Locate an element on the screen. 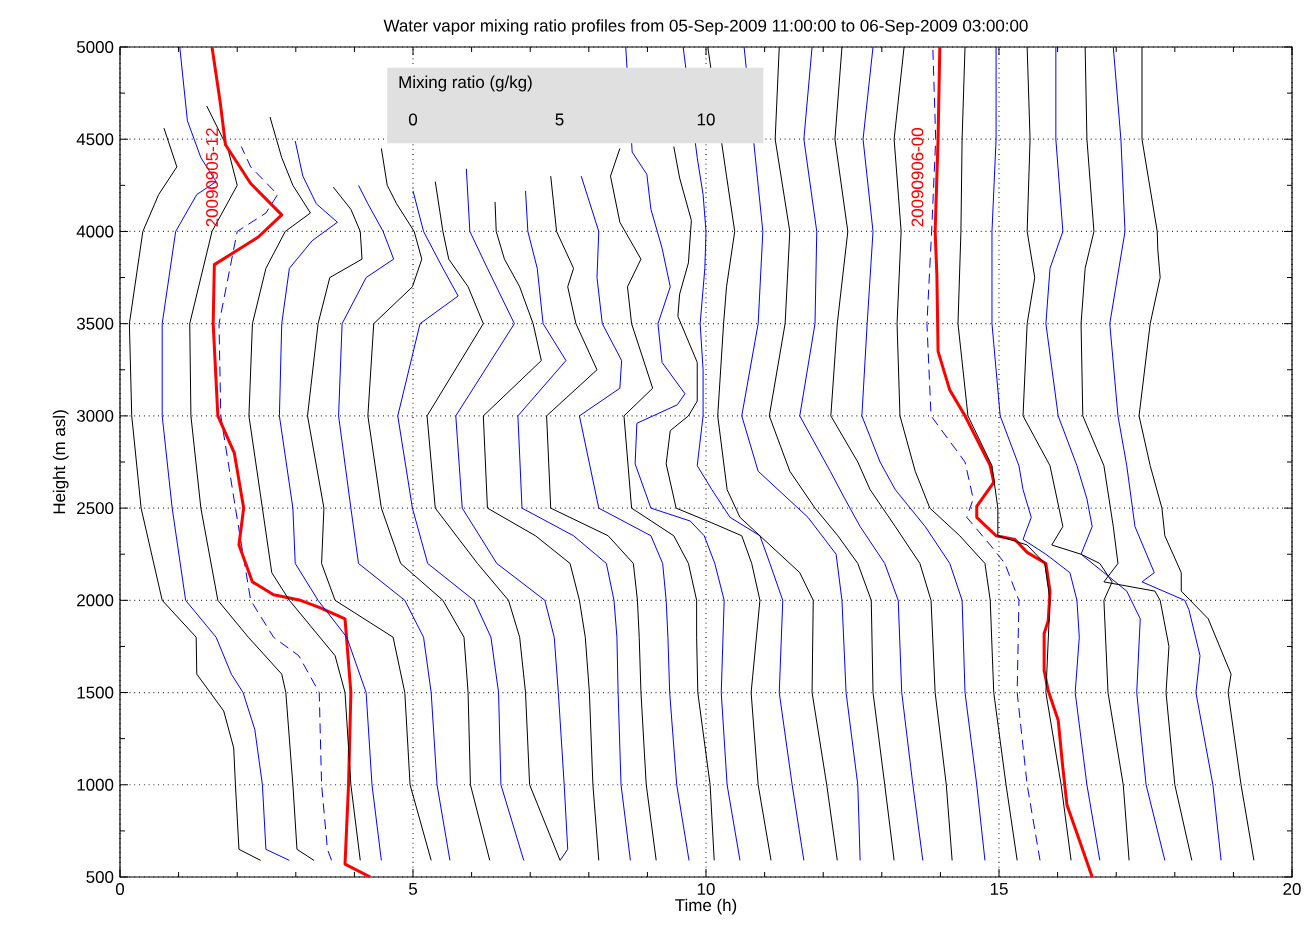 The height and width of the screenshot is (944, 1310). y-tick-label: 3500 is located at coordinates (95, 323).